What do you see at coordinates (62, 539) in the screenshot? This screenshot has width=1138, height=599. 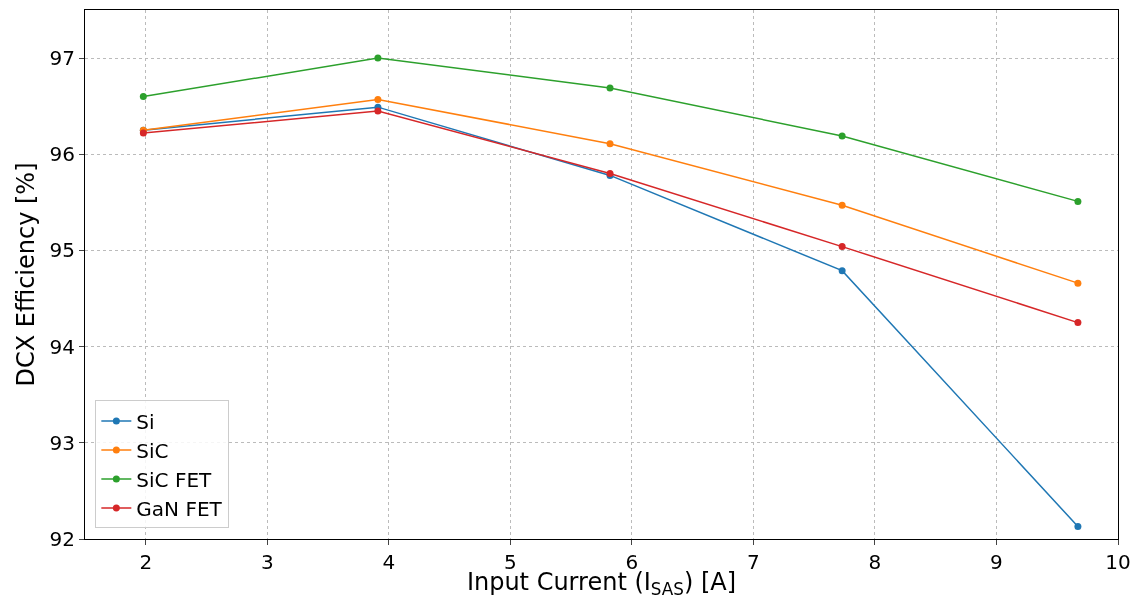 I see `y-tick-label: 92` at bounding box center [62, 539].